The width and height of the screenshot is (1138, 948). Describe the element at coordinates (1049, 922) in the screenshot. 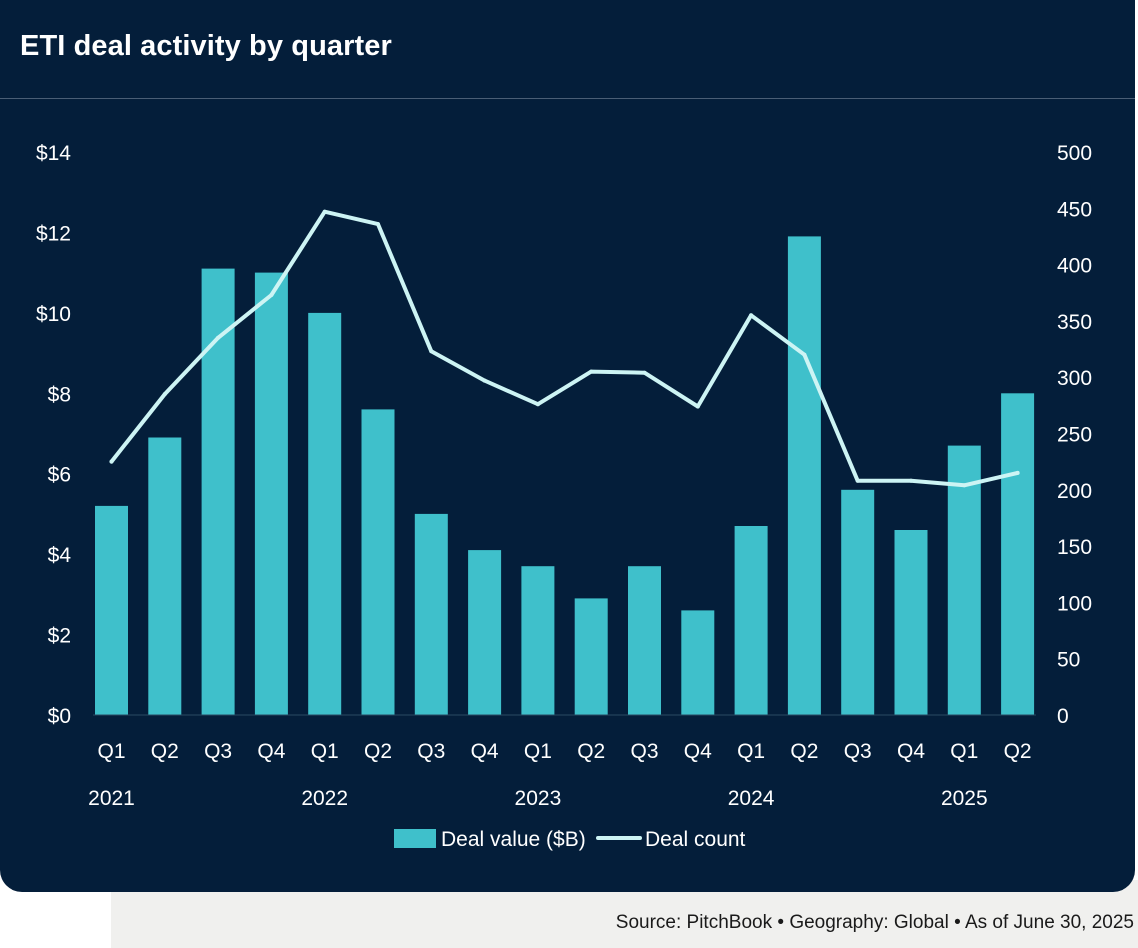

I see `as-of-label: As of June 30, 2025` at that location.